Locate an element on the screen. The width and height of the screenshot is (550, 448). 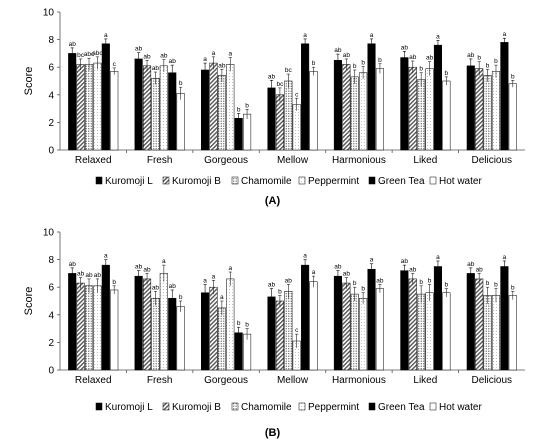
x-tick-label: Delicious is located at coordinates (491, 160).